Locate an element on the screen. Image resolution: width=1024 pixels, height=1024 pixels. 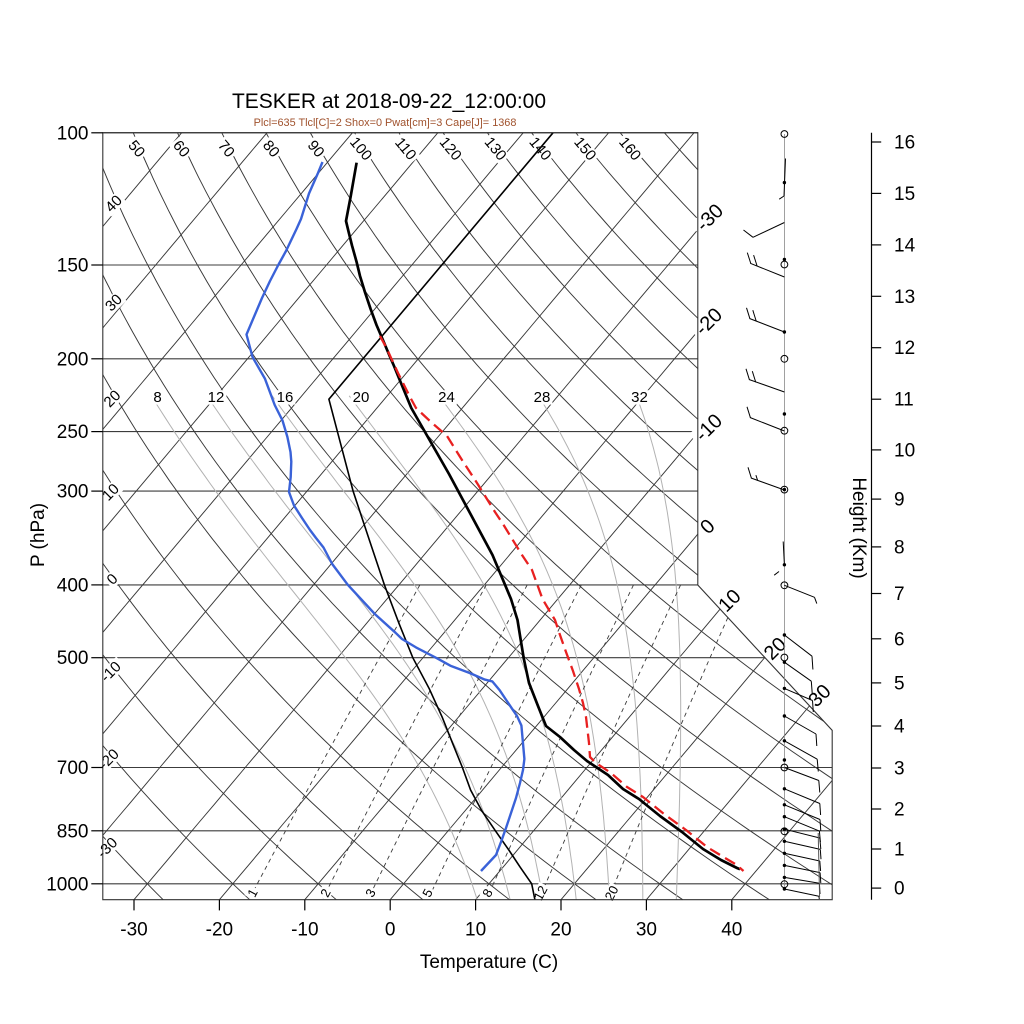
svg-text: TESKER at 2018-09-22_12:00:00 is located at coordinates (389, 101).